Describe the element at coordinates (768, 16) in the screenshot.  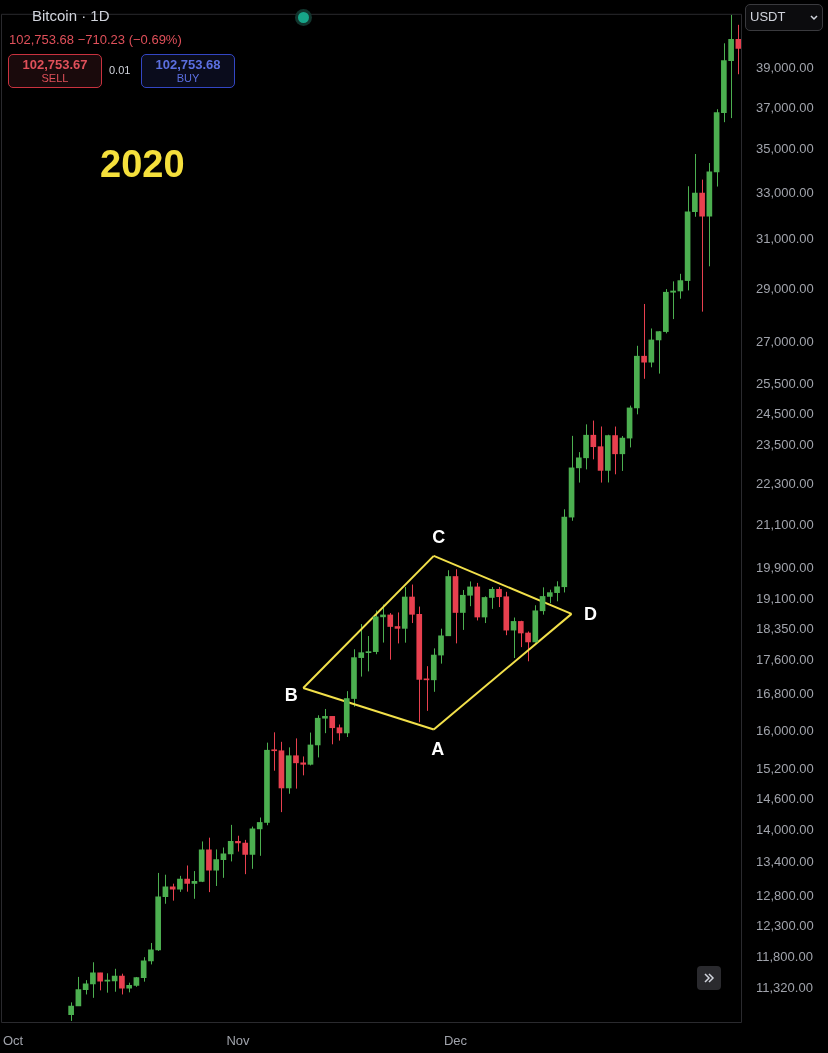
I see `y-axis-title: USDT` at that location.